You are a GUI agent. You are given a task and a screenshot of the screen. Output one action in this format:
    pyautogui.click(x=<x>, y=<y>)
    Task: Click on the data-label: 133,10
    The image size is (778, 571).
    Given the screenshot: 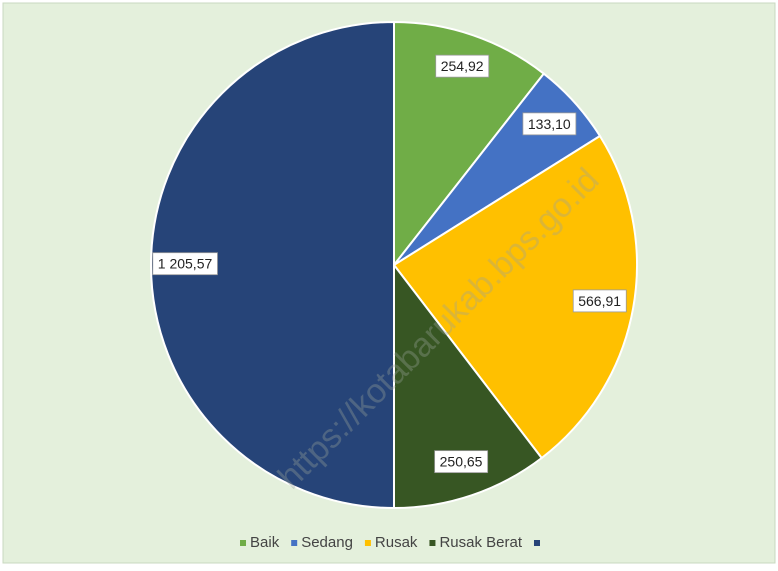 What is the action you would take?
    pyautogui.click(x=549, y=124)
    